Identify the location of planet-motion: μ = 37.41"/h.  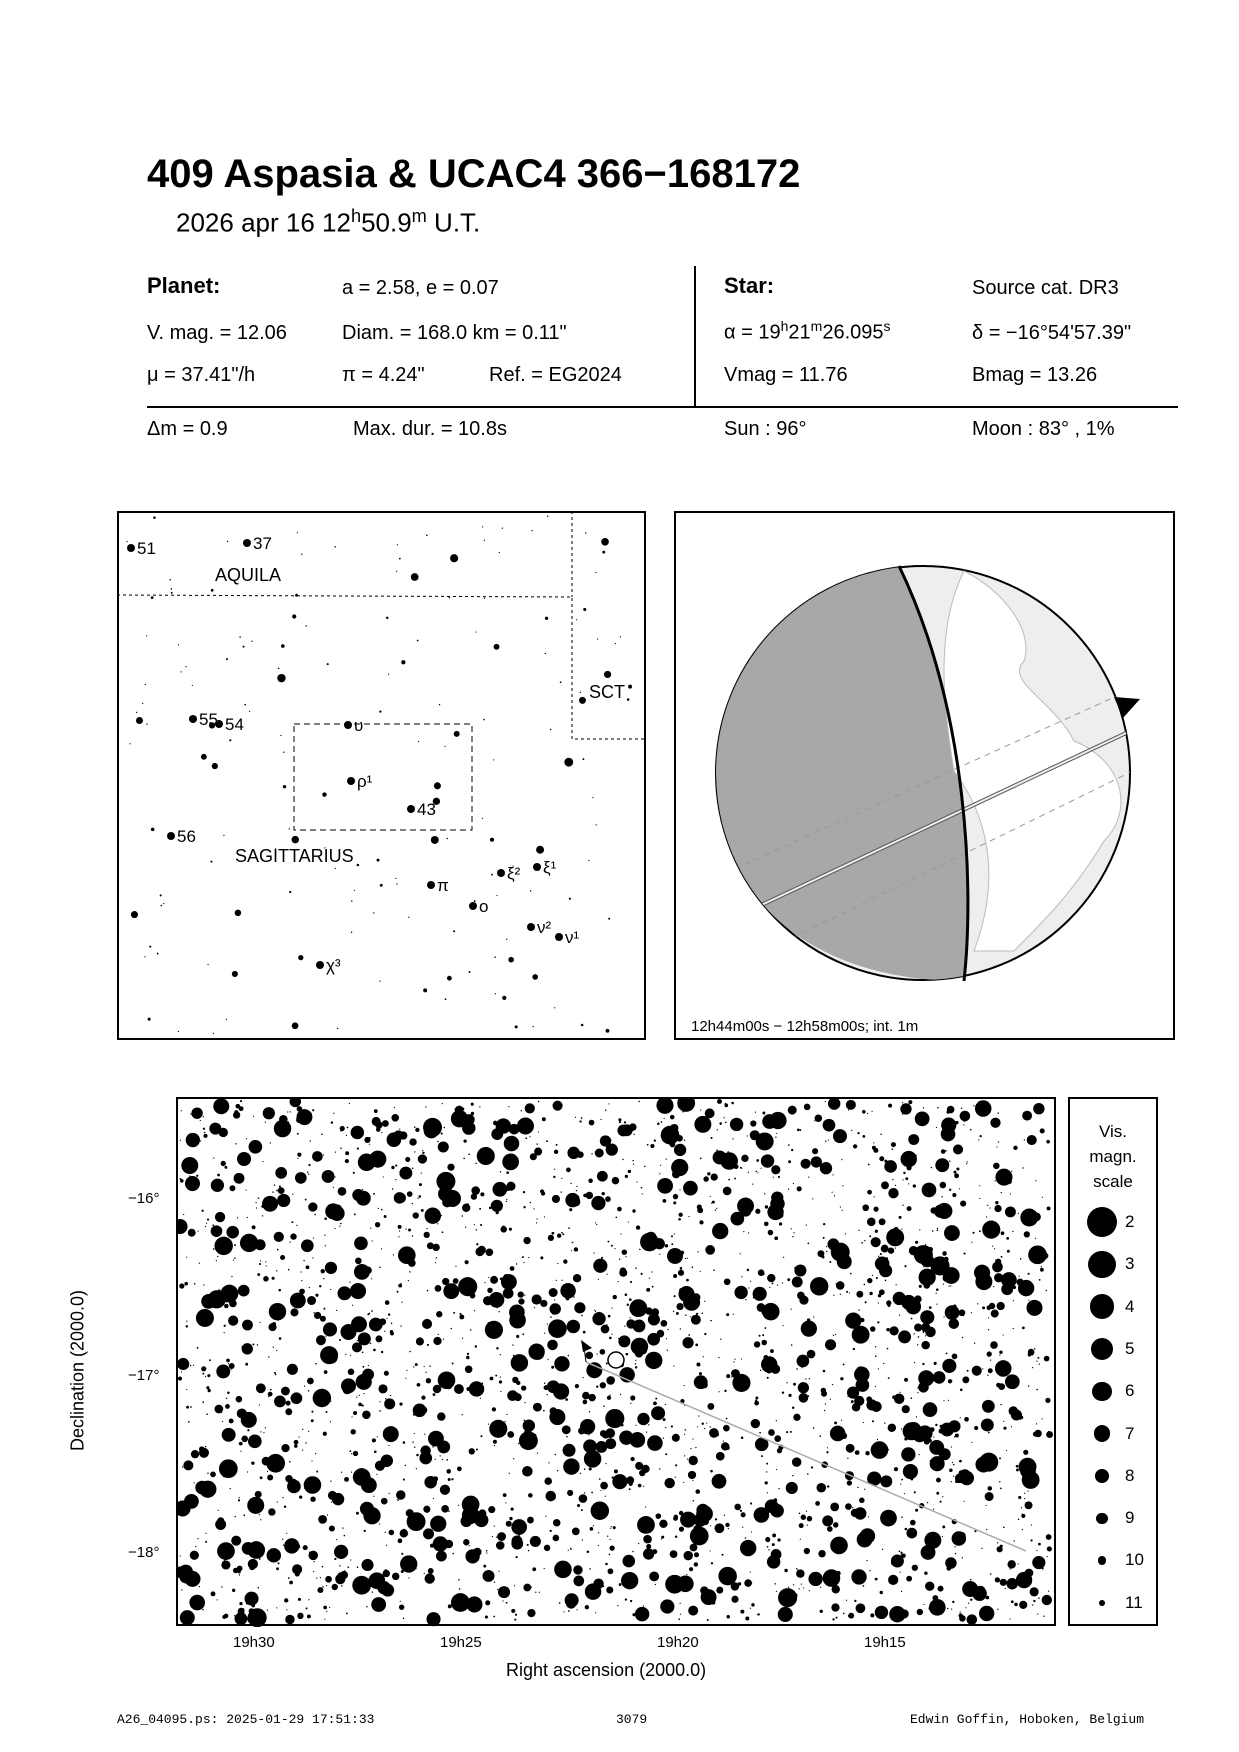
(201, 375).